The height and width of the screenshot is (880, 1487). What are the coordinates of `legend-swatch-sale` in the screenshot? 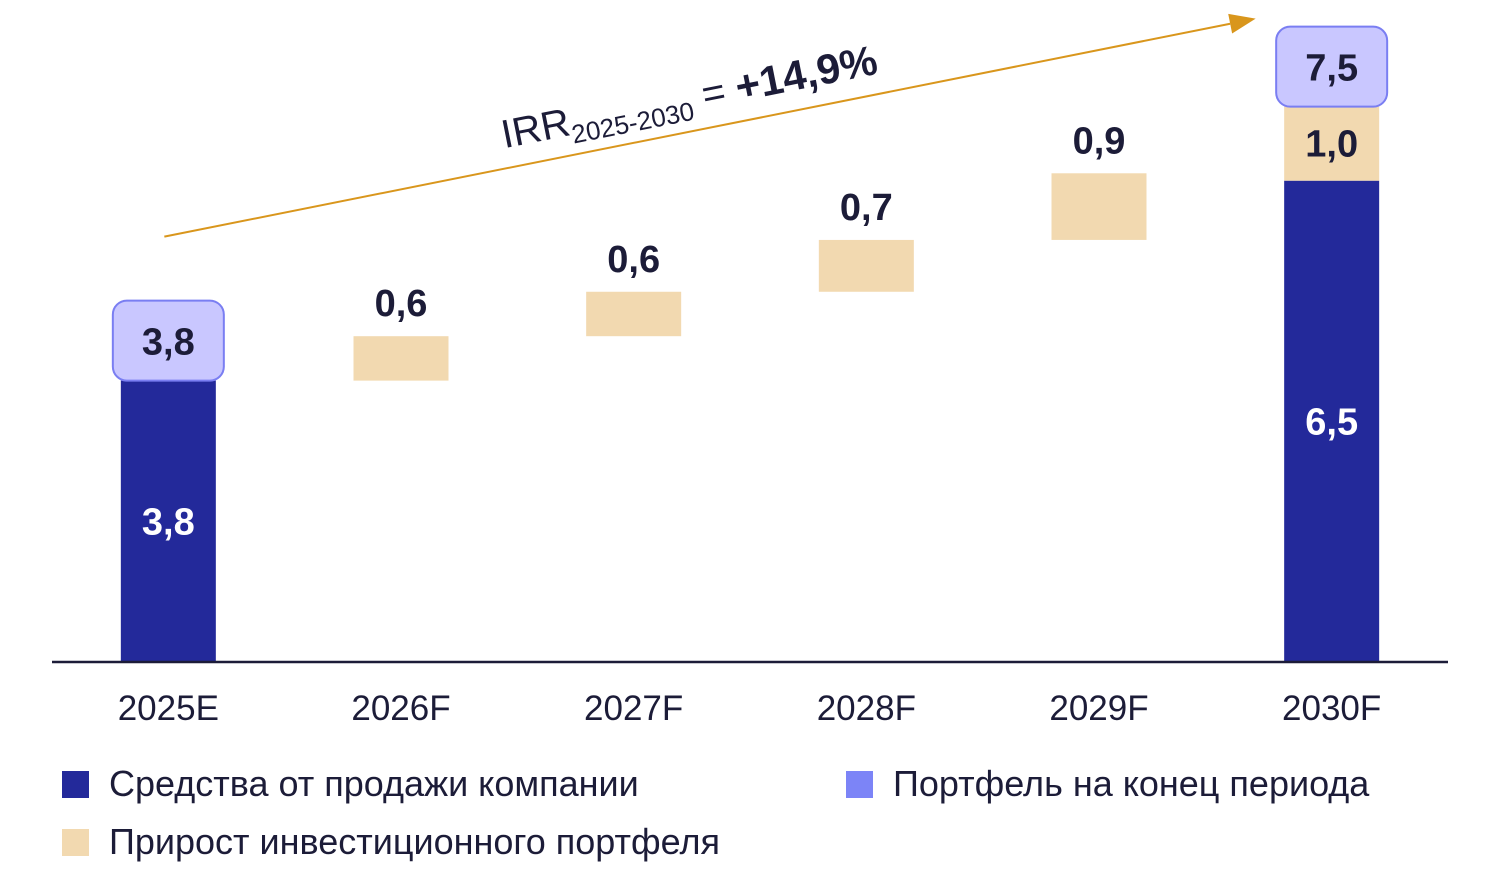 It's located at (75, 784).